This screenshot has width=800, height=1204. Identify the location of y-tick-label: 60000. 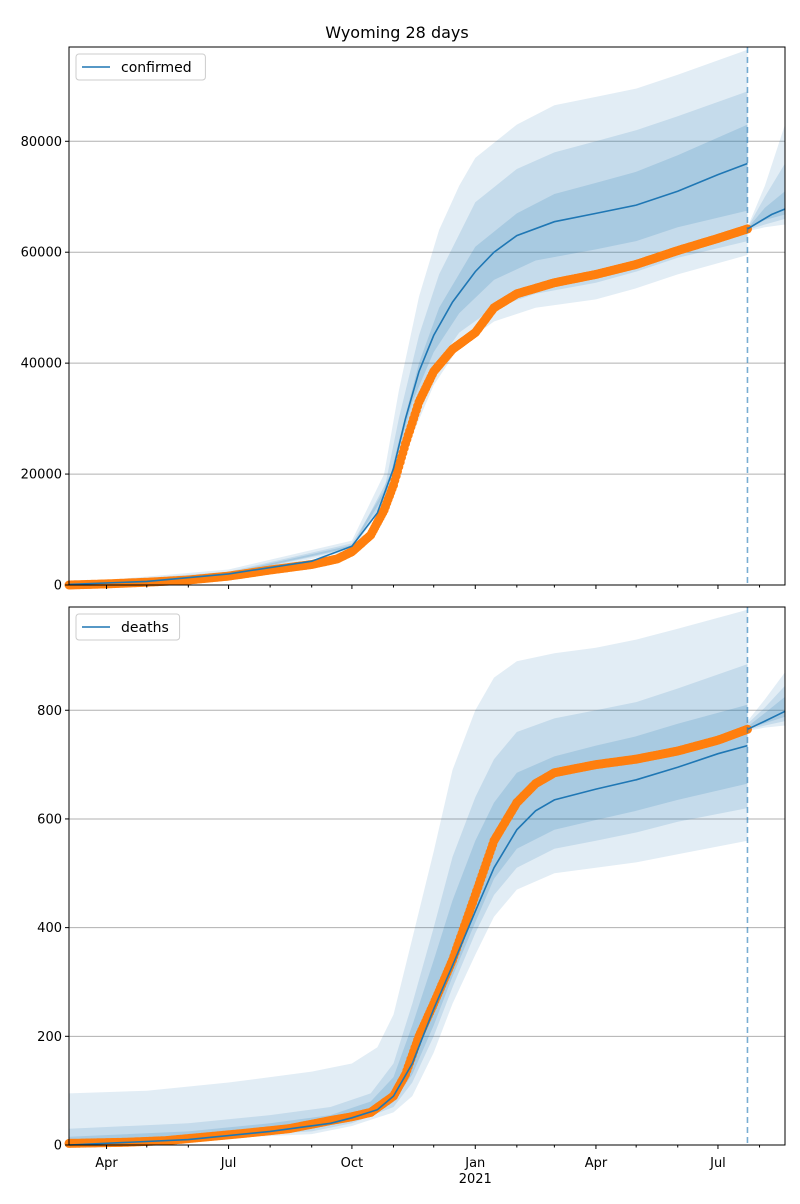
(41, 253).